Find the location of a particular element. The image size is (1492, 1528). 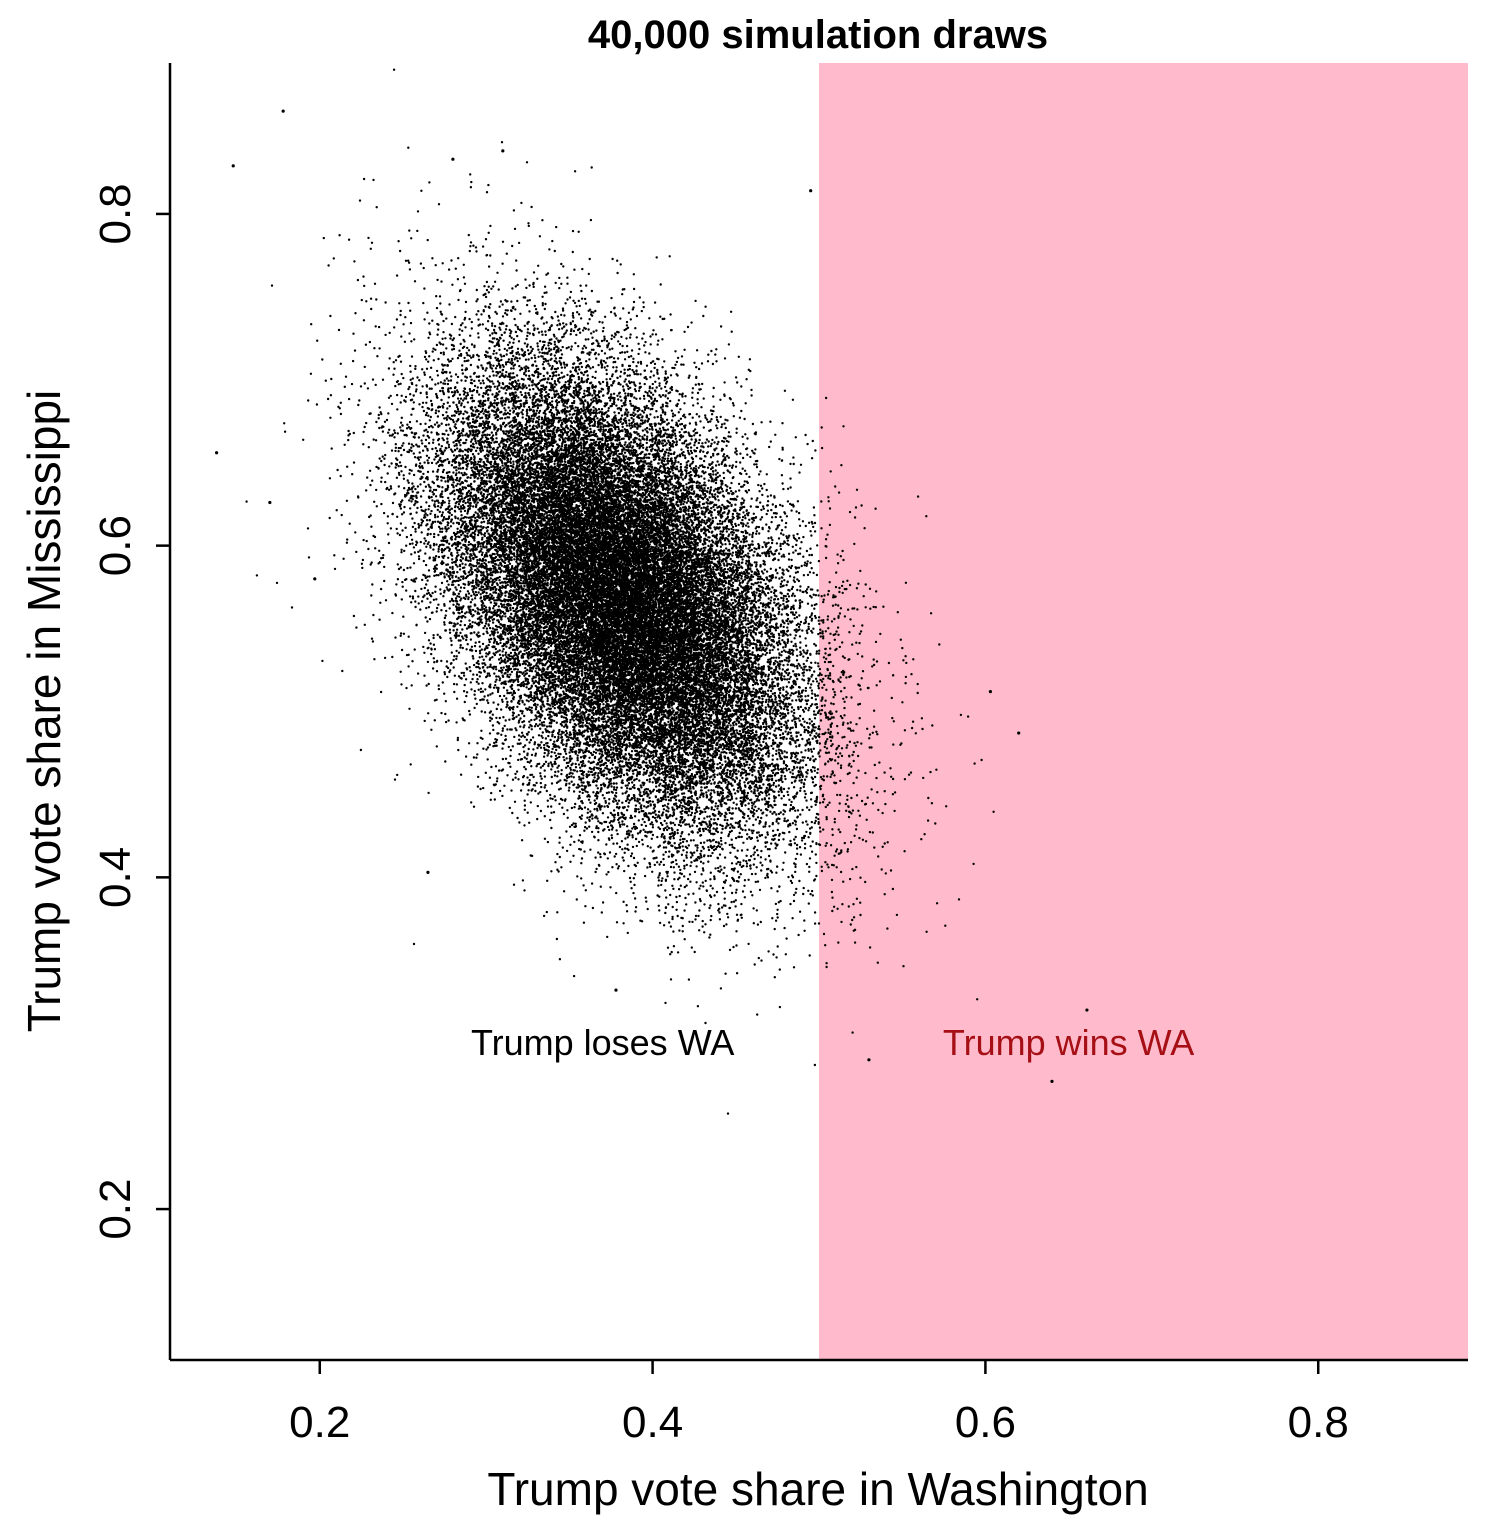

y-tick-label: 0.4 is located at coordinates (115, 877).